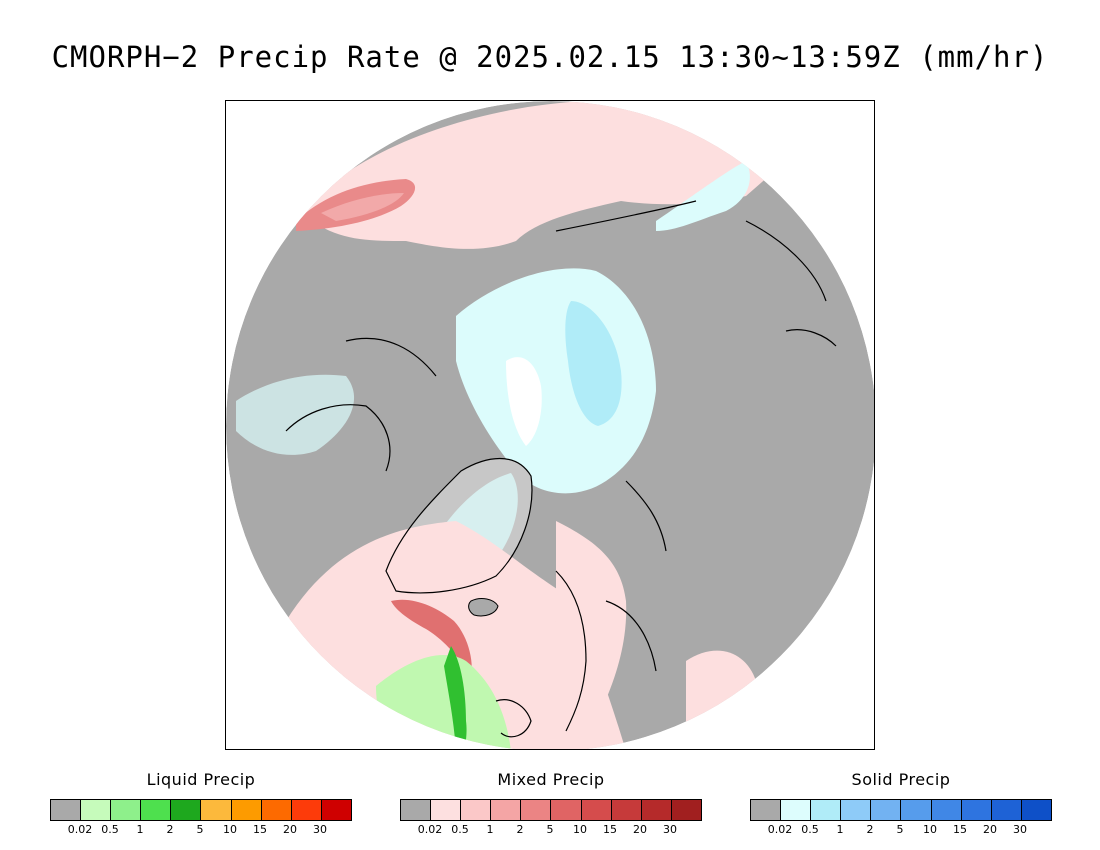  I want to click on atlantic-liquid-band, so click(455, 697).